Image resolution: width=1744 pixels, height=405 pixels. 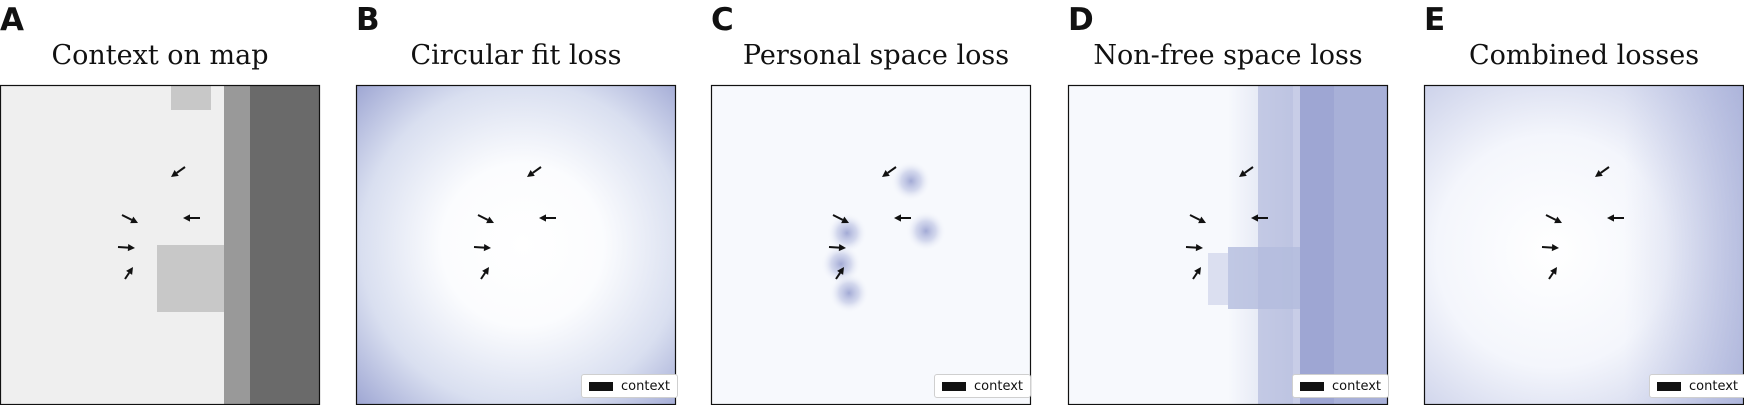 I want to click on loss-heatmap-c, so click(x=871, y=245).